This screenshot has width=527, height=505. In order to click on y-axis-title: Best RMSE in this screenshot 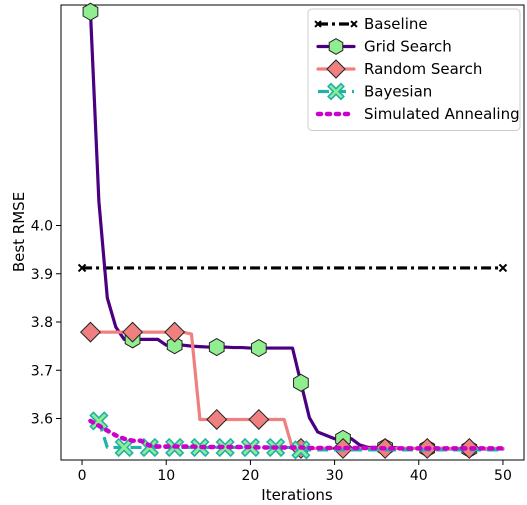, I will do `click(19, 232)`.